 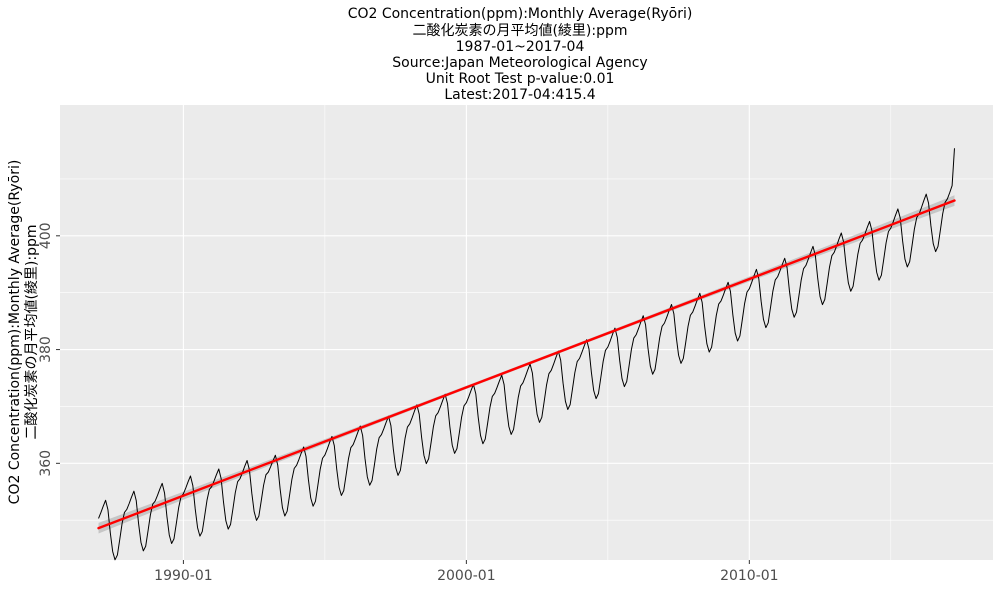 What do you see at coordinates (749, 576) in the screenshot?
I see `x-tick-label: 2010-01` at bounding box center [749, 576].